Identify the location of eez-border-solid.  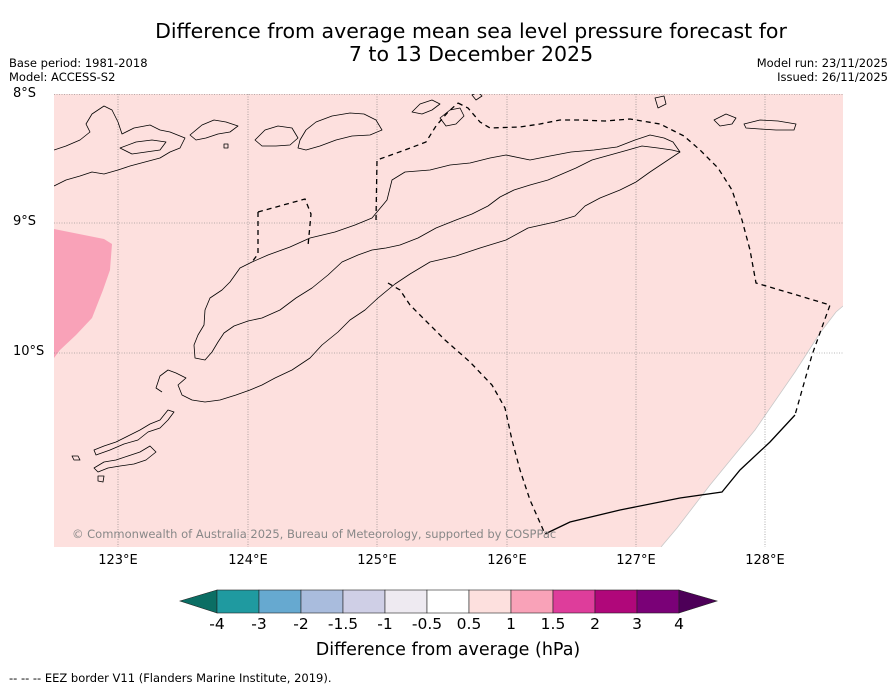
(670, 474).